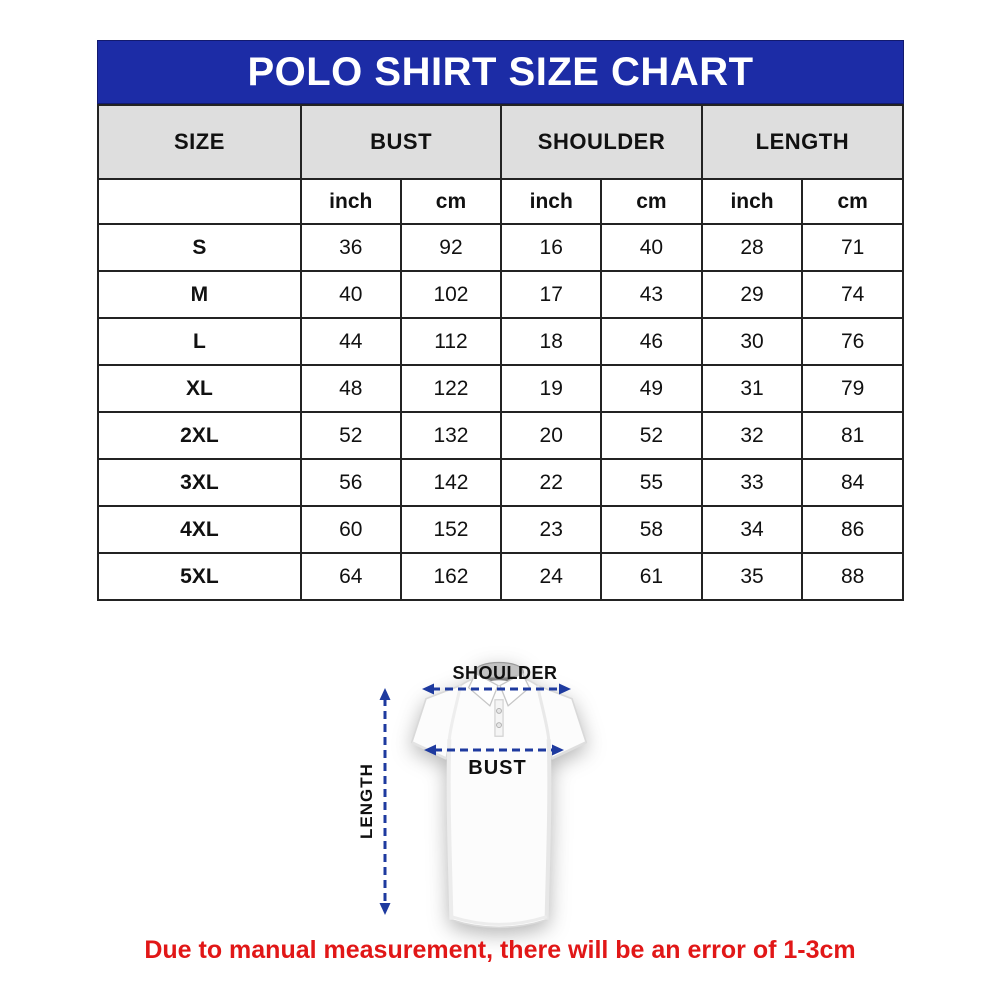 The image size is (1000, 1000). I want to click on measurement-cell: 102, so click(451, 294).